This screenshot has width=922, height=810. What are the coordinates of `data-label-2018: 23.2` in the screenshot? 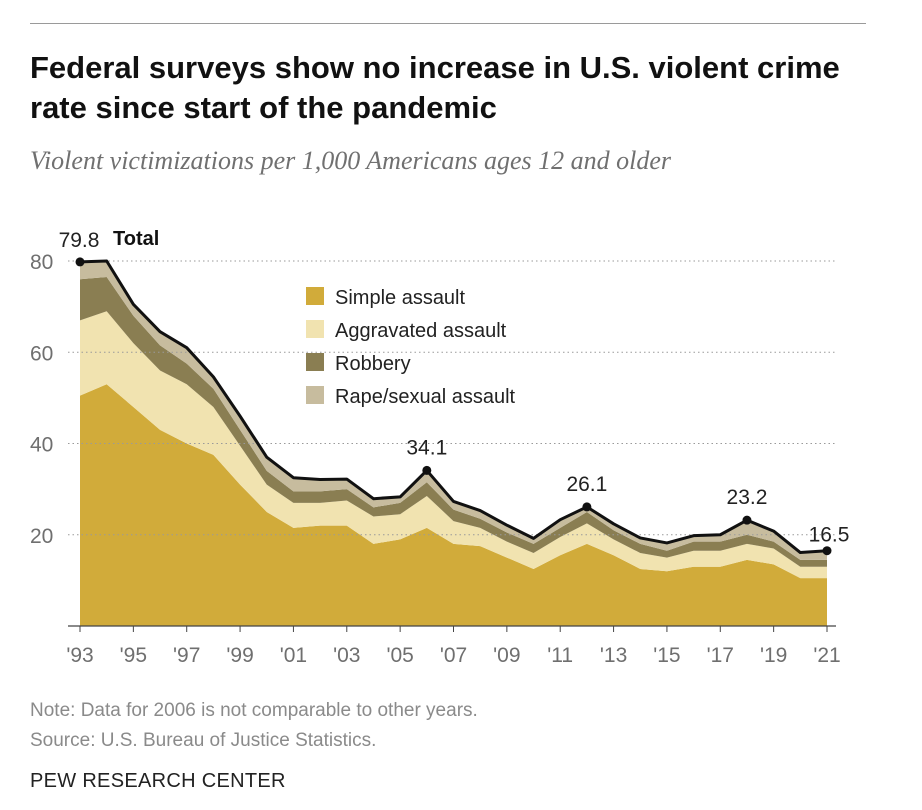 It's located at (747, 497).